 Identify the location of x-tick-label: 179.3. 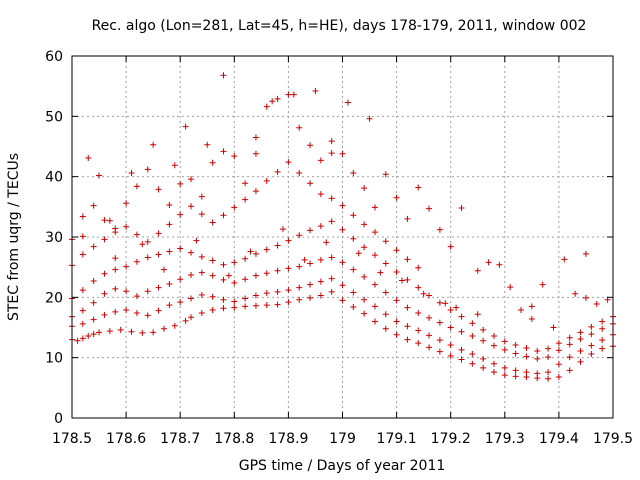
(505, 439).